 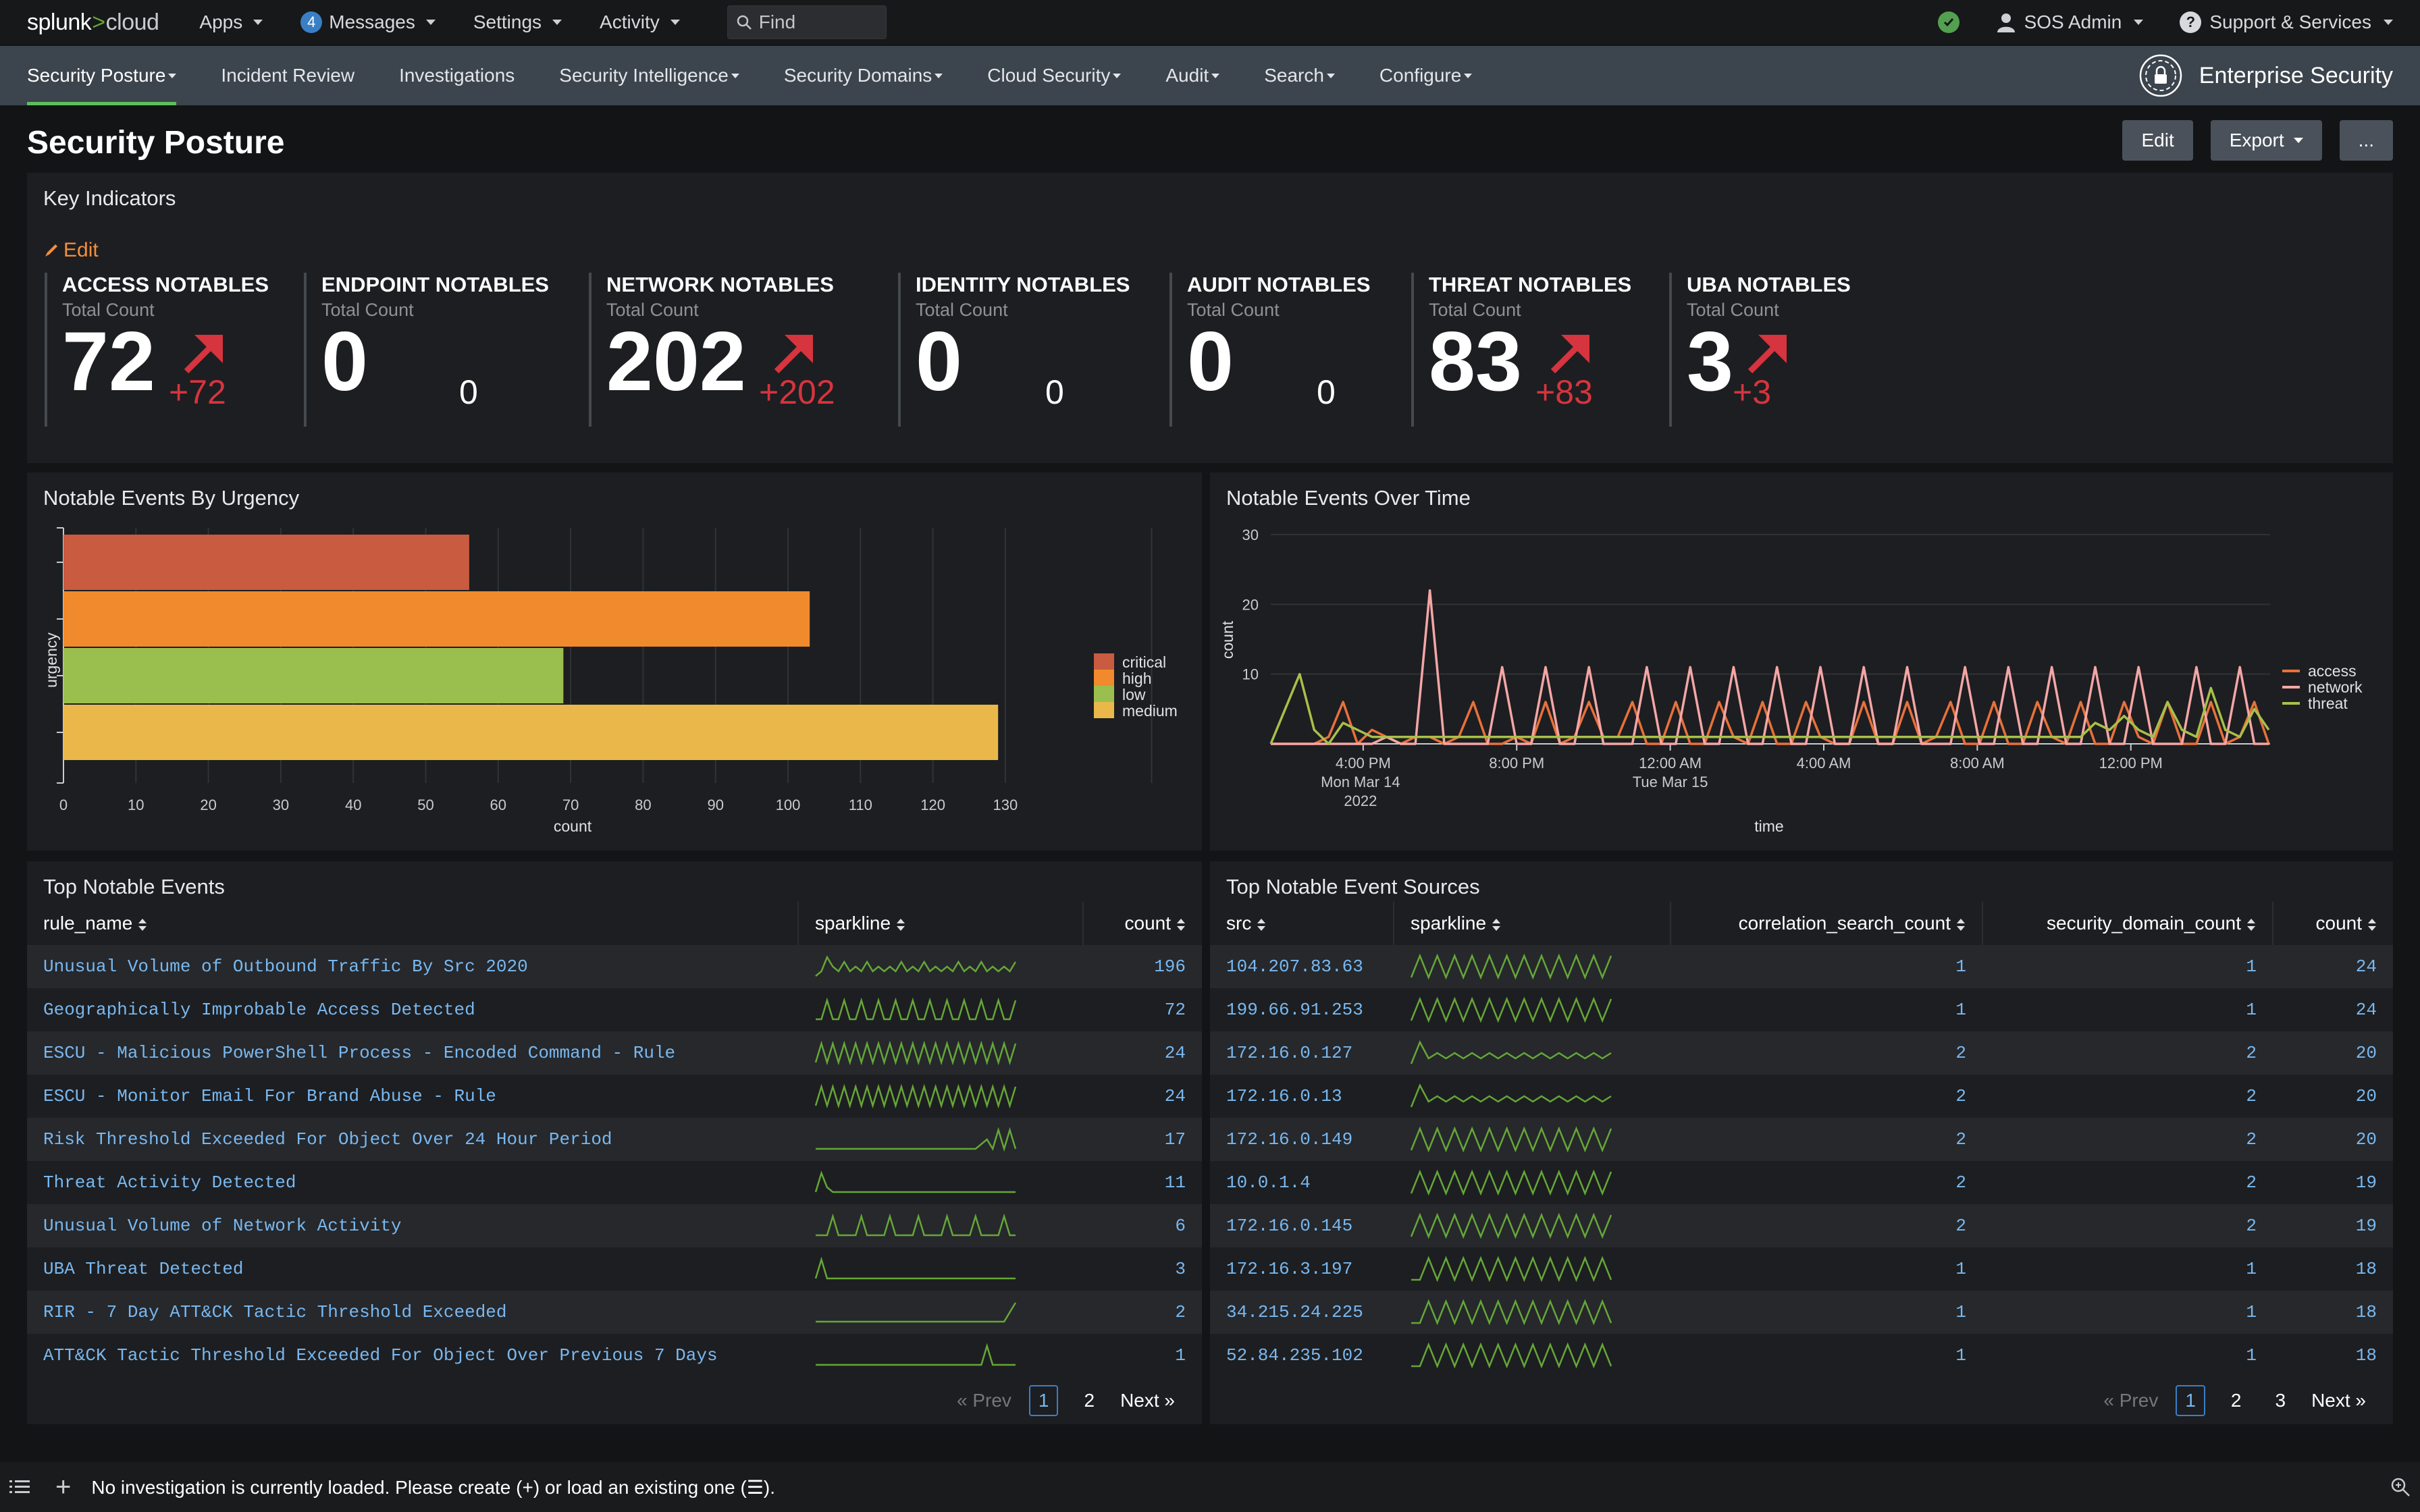 I want to click on table-row: 172.16.3.197 1 1 18, so click(x=1801, y=1269).